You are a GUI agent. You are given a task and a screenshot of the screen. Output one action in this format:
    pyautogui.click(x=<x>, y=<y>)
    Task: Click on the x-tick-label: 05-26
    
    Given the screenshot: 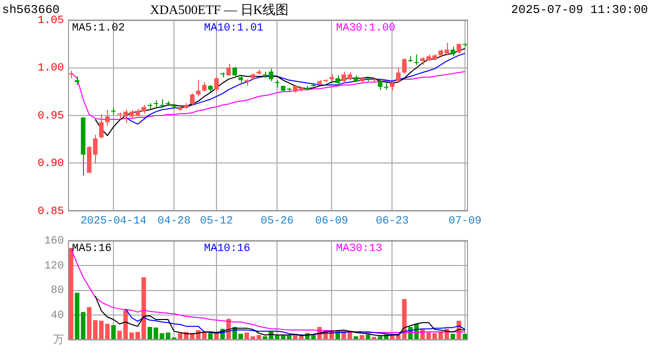 What is the action you would take?
    pyautogui.click(x=277, y=221)
    